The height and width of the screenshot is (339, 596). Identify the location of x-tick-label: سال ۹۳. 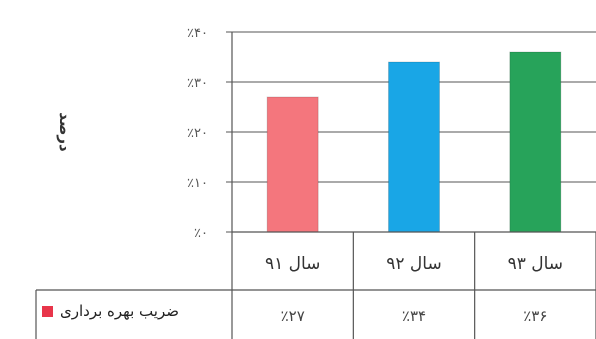
(535, 264).